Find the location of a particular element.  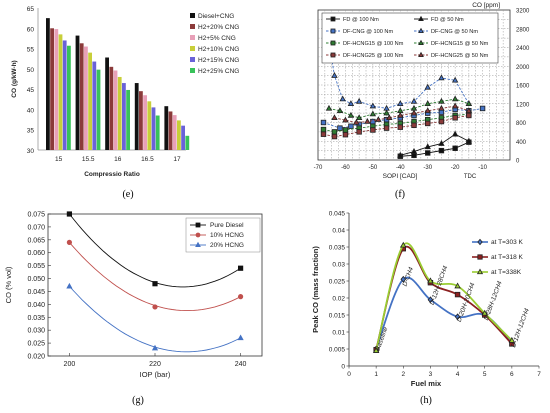

x-tick-label: 4 is located at coordinates (458, 374).